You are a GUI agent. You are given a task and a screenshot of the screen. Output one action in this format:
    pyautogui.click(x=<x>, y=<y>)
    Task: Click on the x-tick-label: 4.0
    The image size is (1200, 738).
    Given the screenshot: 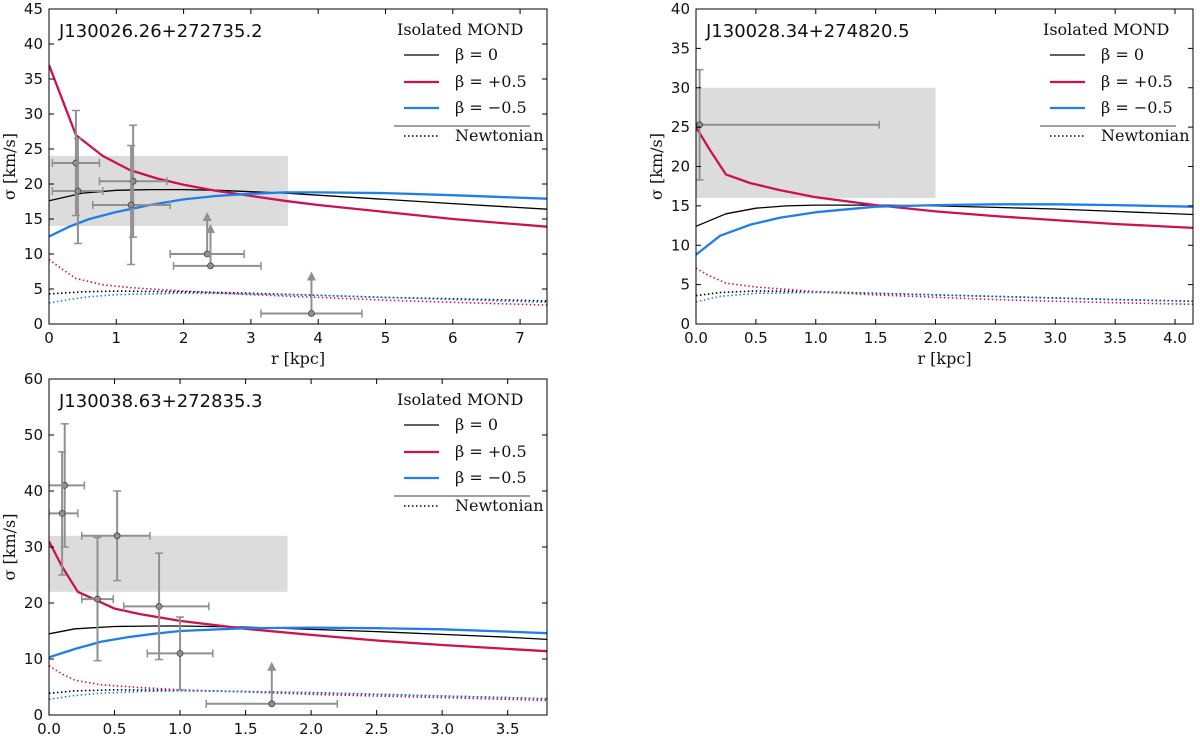 What is the action you would take?
    pyautogui.click(x=1175, y=338)
    